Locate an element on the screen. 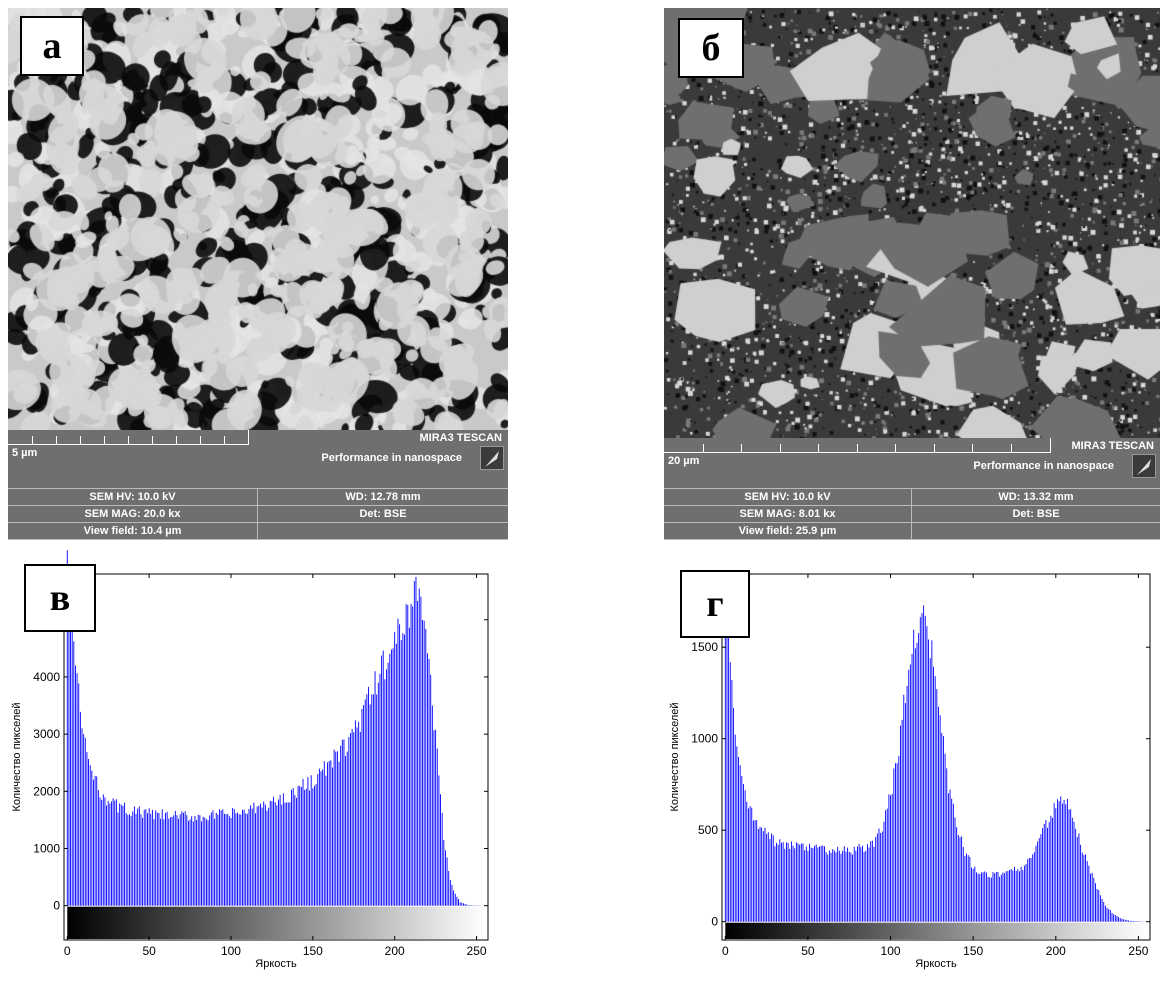 Image resolution: width=1161 pixels, height=983 pixels. scale-bar-b is located at coordinates (857, 445).